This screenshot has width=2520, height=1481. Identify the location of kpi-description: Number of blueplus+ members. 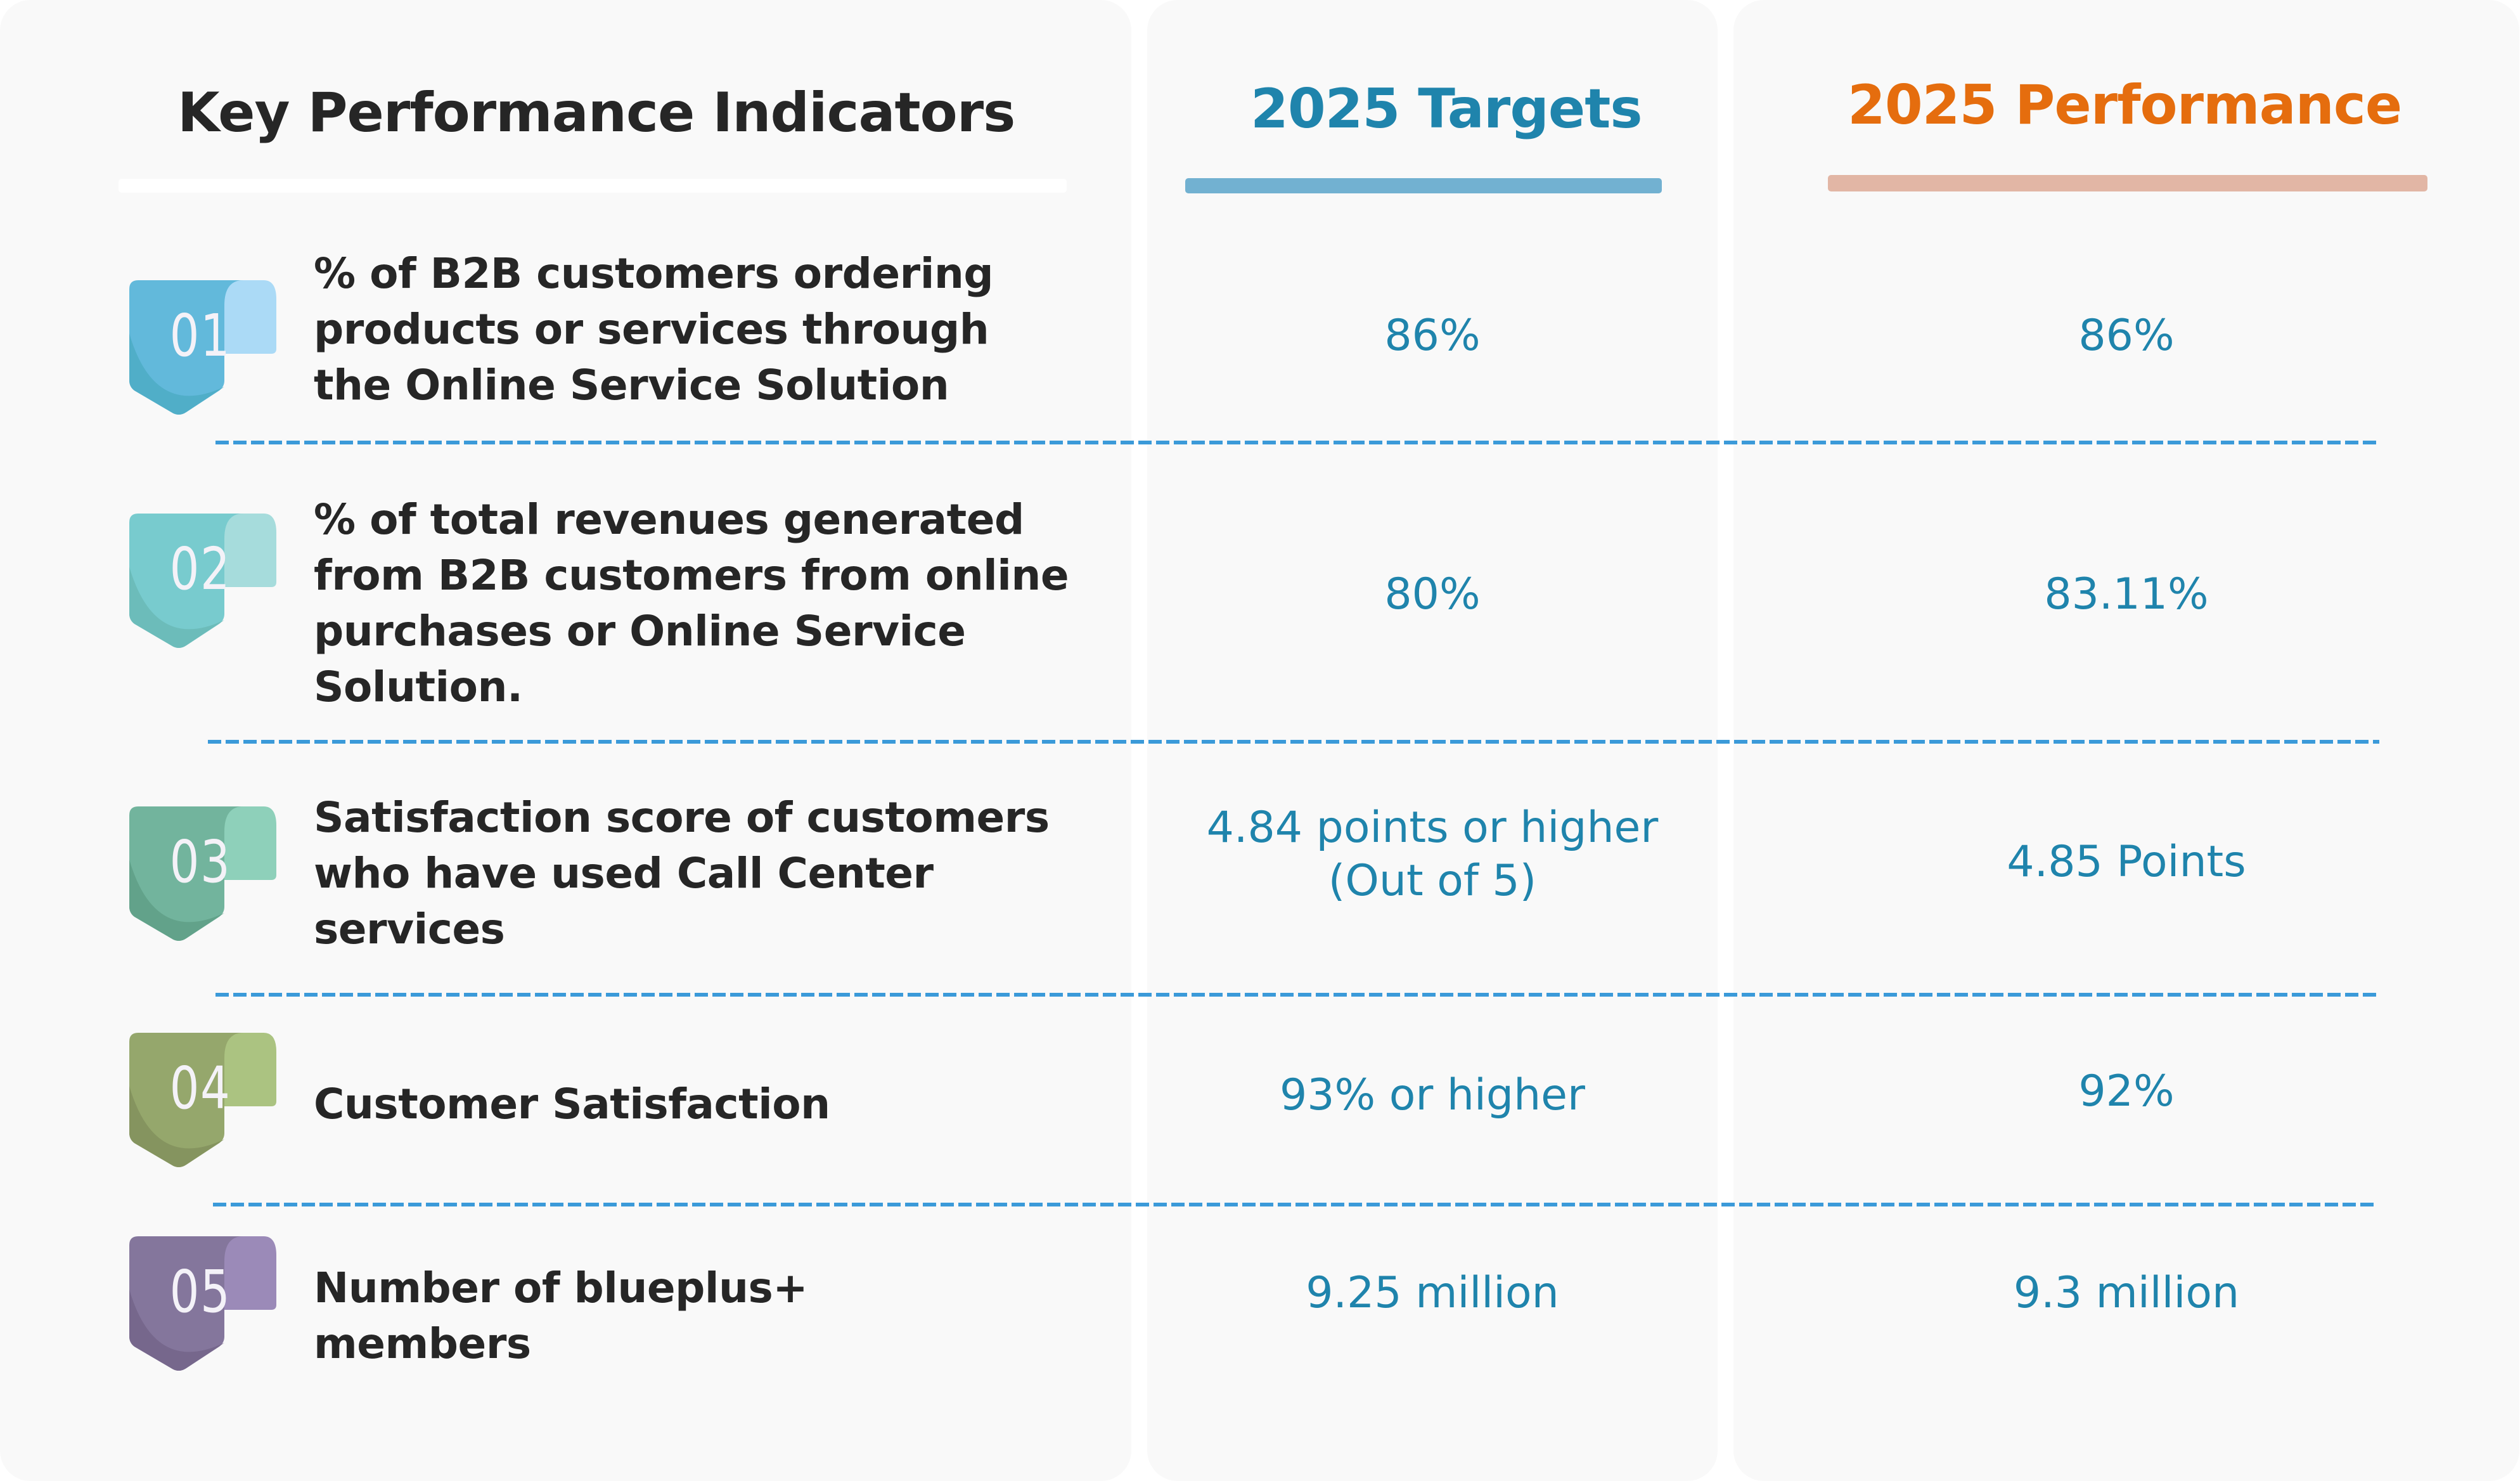
(561, 1316).